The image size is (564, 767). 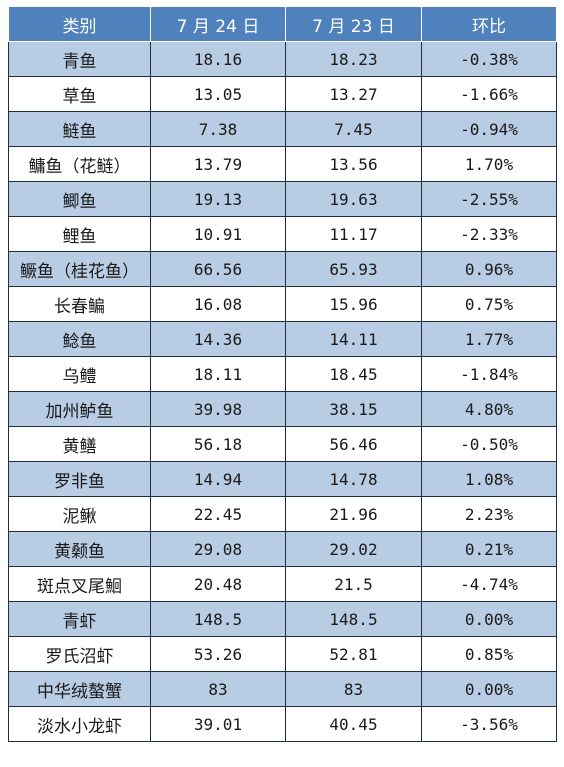 I want to click on cell-price-jul24: 56.18, so click(x=218, y=444).